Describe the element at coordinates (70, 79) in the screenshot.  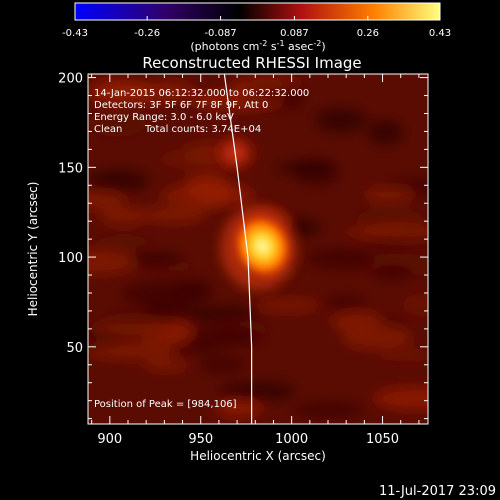
I see `y-tick-label: 200` at that location.